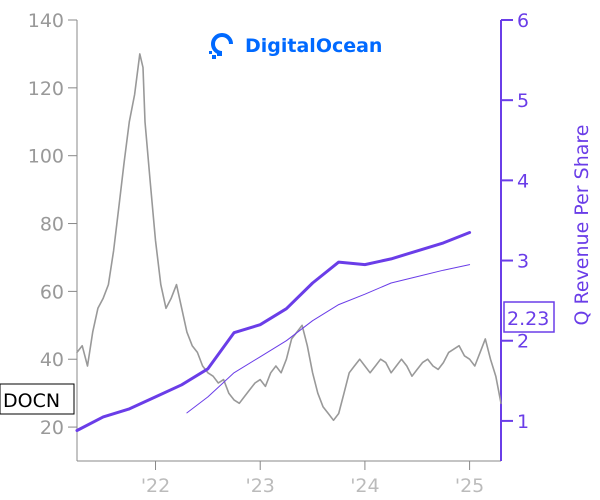  Describe the element at coordinates (46, 21) in the screenshot. I see `left-tick-label: 140` at that location.